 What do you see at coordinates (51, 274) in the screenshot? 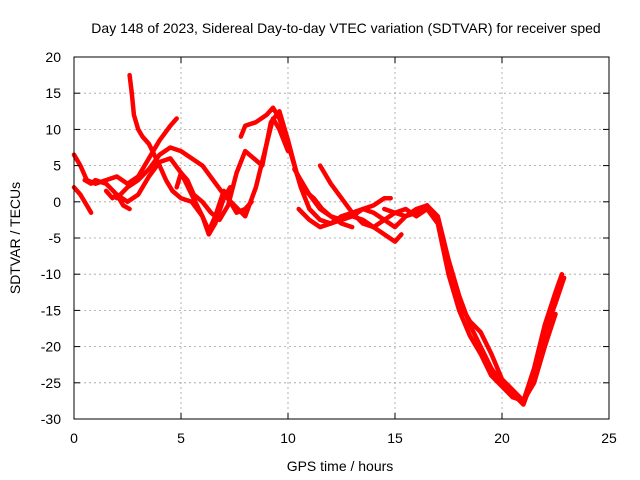
I see `y-tick-label: -10` at bounding box center [51, 274].